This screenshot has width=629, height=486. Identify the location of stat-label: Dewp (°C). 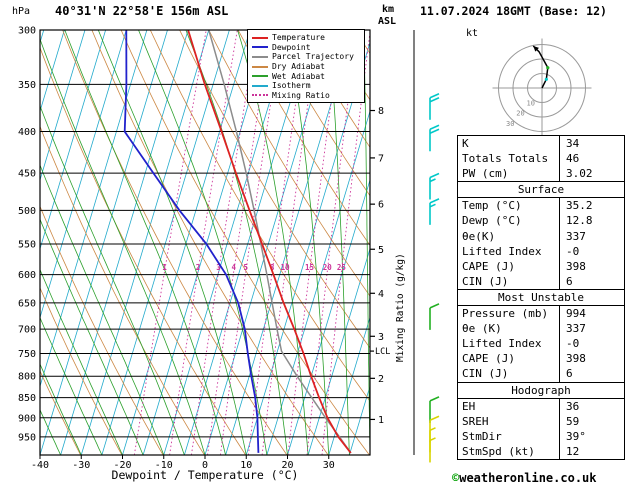
(509, 221).